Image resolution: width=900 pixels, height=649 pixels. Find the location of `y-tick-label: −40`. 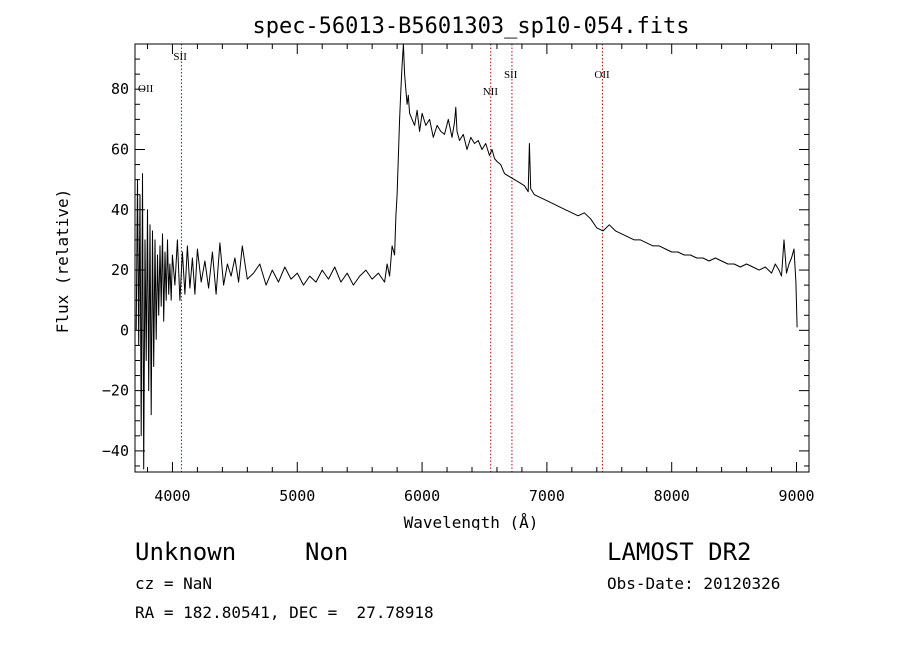

y-tick-label: −40 is located at coordinates (115, 451).